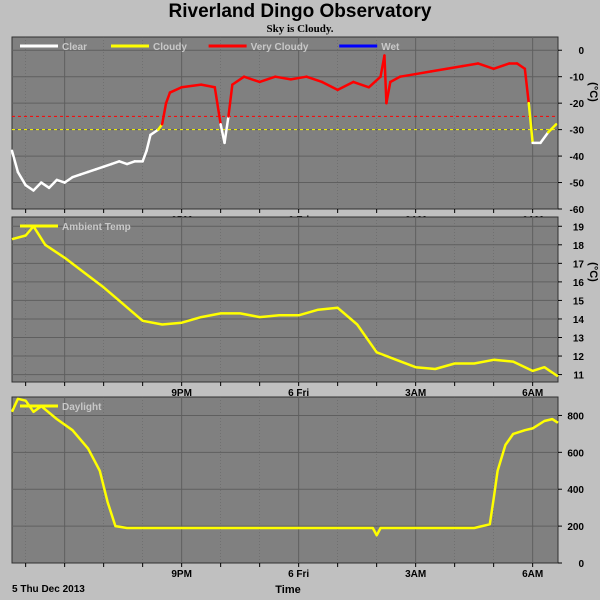 This screenshot has height=600, width=600. I want to click on y-tick-label: 800, so click(575, 416).